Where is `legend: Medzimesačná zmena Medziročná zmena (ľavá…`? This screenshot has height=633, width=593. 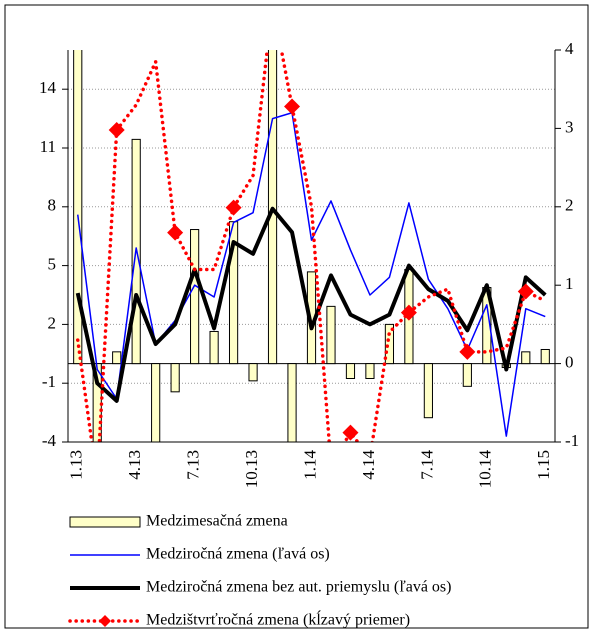
legend: Medzimesačná zmena Medziročná zmena (ľavá… is located at coordinates (259, 571).